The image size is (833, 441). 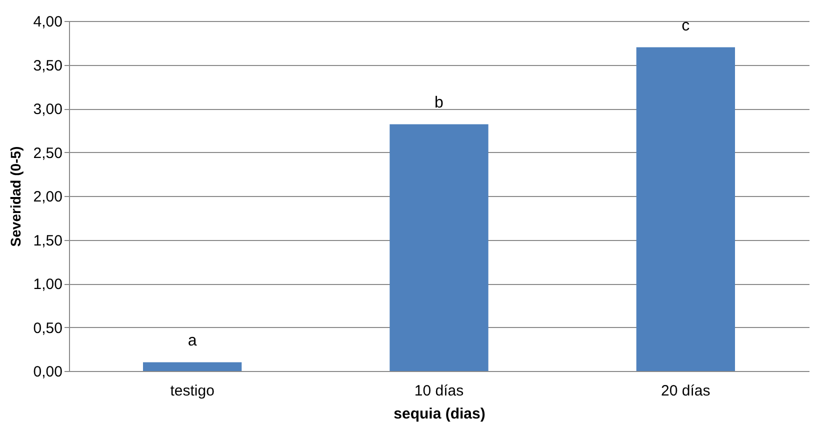 What do you see at coordinates (47, 197) in the screenshot?
I see `y-tick-label: 2,00` at bounding box center [47, 197].